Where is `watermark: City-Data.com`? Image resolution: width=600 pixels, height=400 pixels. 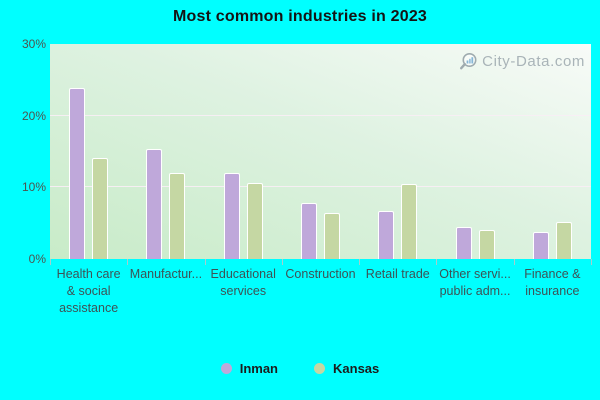 watermark: City-Data.com is located at coordinates (521, 61).